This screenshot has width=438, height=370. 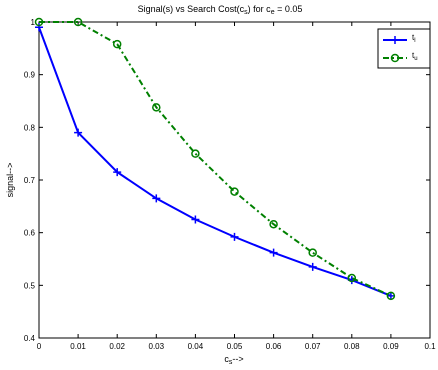 What do you see at coordinates (231, 362) in the screenshot?
I see `x-label-sub: s` at bounding box center [231, 362].